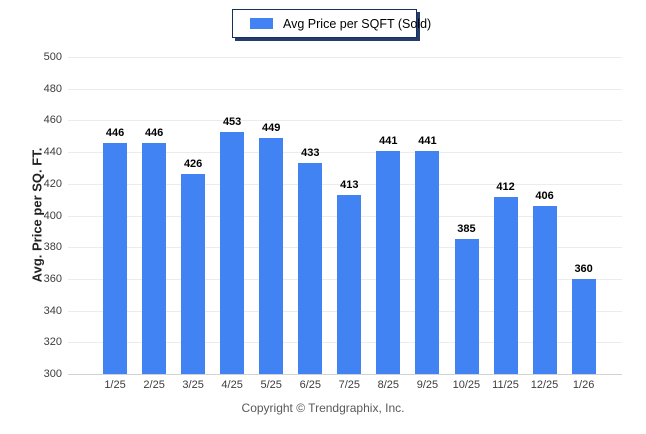 This screenshot has width=646, height=434. What do you see at coordinates (345, 374) in the screenshot?
I see `x-axis-line` at bounding box center [345, 374].